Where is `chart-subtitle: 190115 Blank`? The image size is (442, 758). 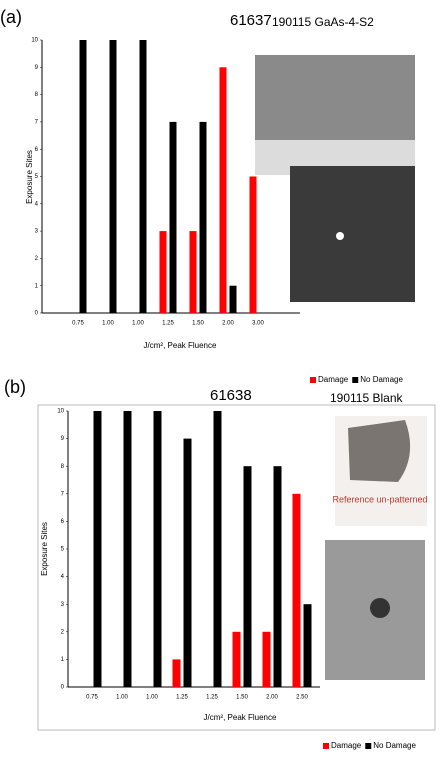
chart-subtitle: 190115 Blank is located at coordinates (367, 398).